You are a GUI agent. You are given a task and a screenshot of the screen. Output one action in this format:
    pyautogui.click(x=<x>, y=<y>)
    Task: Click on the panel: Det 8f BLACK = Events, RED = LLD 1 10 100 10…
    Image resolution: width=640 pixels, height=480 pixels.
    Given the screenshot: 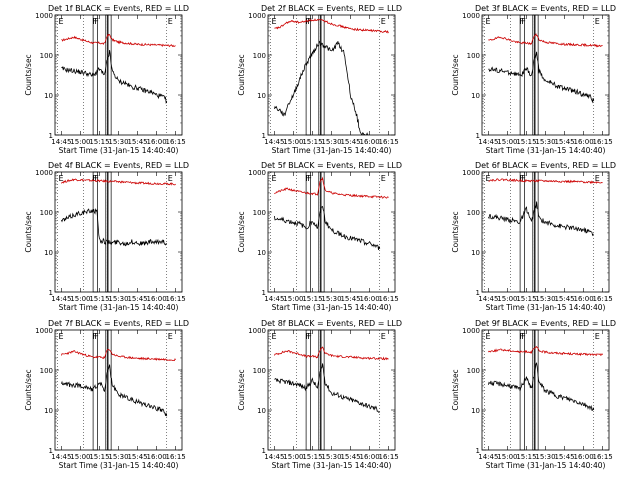 What is the action you would take?
    pyautogui.click(x=319, y=394)
    